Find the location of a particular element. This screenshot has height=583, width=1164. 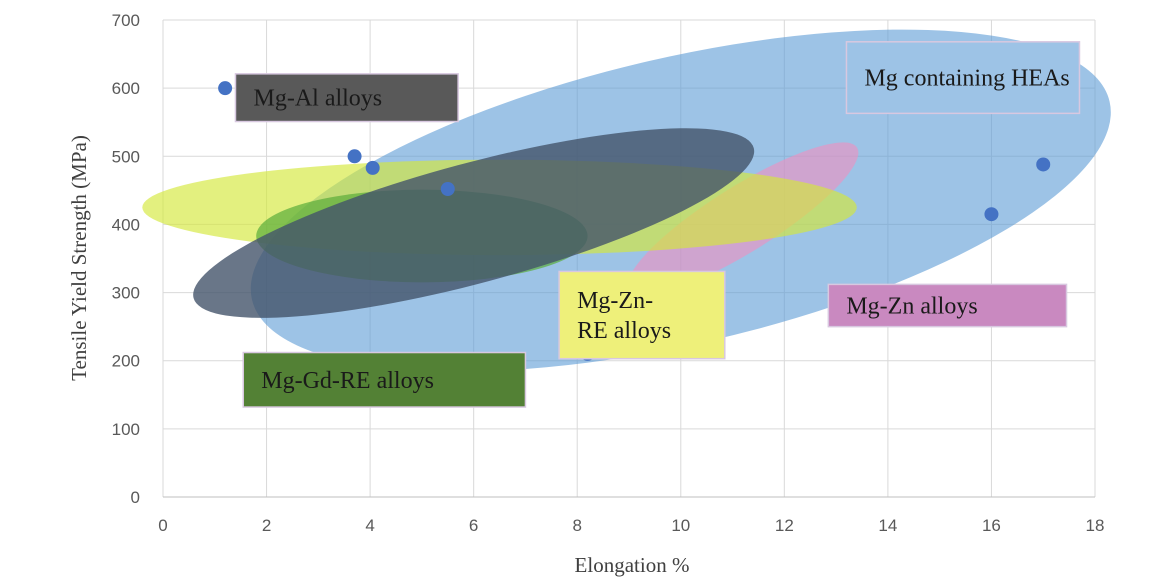

y-tick-label: 400 is located at coordinates (126, 224).